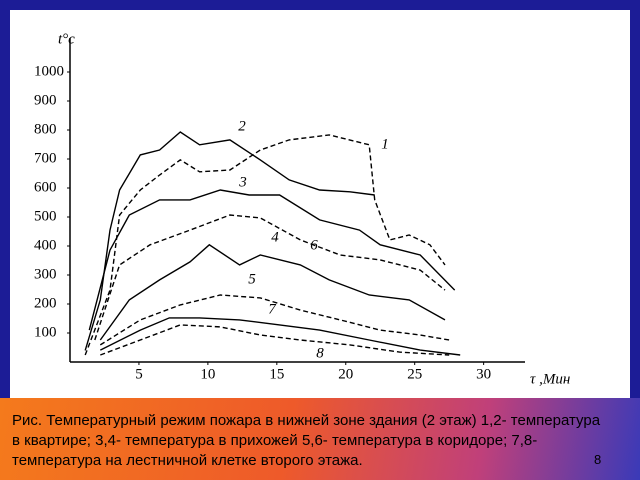 This screenshot has width=640, height=480. Describe the element at coordinates (252, 279) in the screenshot. I see `curve-label: 5` at that location.